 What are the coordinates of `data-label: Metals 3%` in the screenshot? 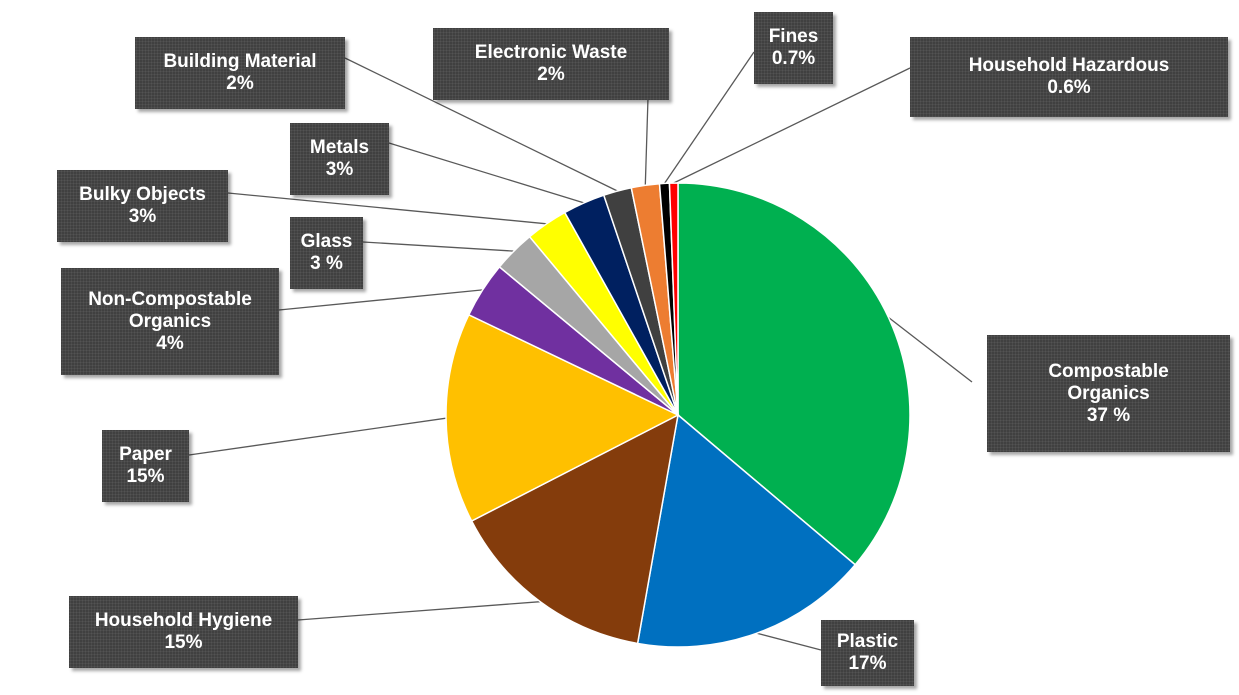 It's located at (339, 159).